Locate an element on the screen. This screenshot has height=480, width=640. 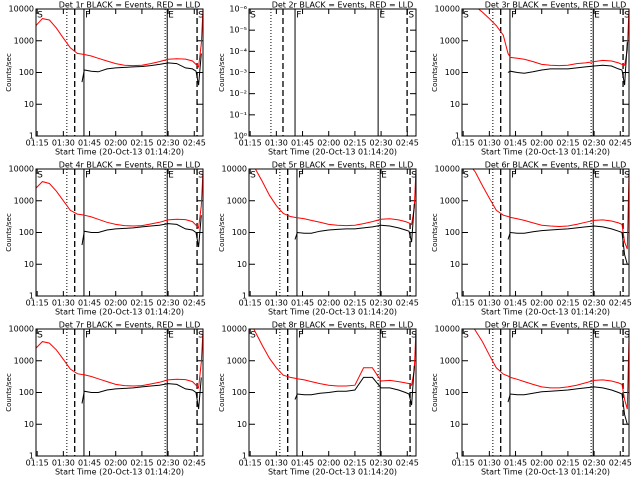
chart-title: Det 2r BLACK = Events, RED = LLD is located at coordinates (343, 5).